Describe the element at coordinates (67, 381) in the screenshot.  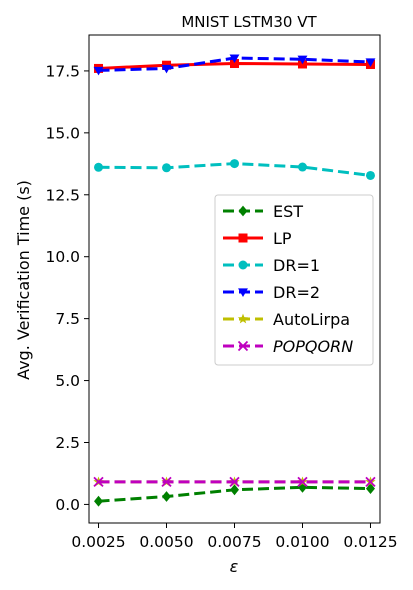
I see `y-tick-label: 5.0` at that location.